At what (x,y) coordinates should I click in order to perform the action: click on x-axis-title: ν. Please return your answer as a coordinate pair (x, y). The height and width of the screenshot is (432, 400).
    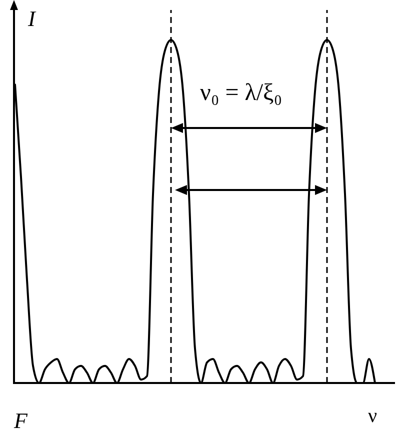
    Looking at the image, I should click on (373, 416).